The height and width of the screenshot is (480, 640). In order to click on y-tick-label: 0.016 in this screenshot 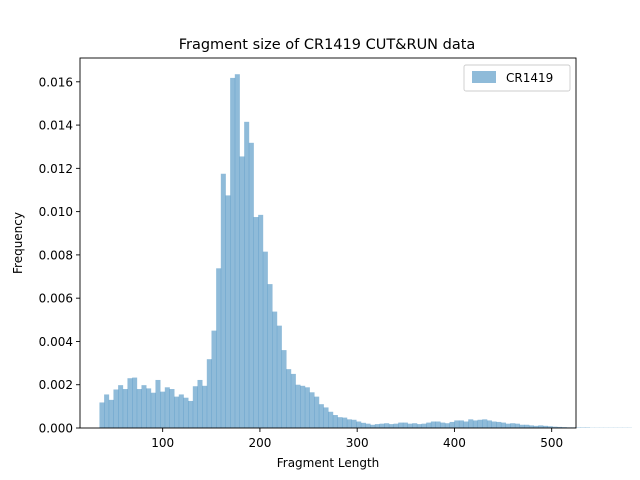, I will do `click(56, 82)`.